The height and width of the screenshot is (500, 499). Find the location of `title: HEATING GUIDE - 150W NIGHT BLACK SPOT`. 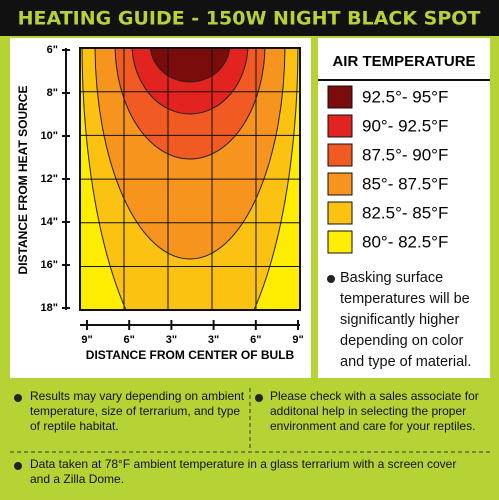

title: HEATING GUIDE - 150W NIGHT BLACK SPOT is located at coordinates (249, 19).